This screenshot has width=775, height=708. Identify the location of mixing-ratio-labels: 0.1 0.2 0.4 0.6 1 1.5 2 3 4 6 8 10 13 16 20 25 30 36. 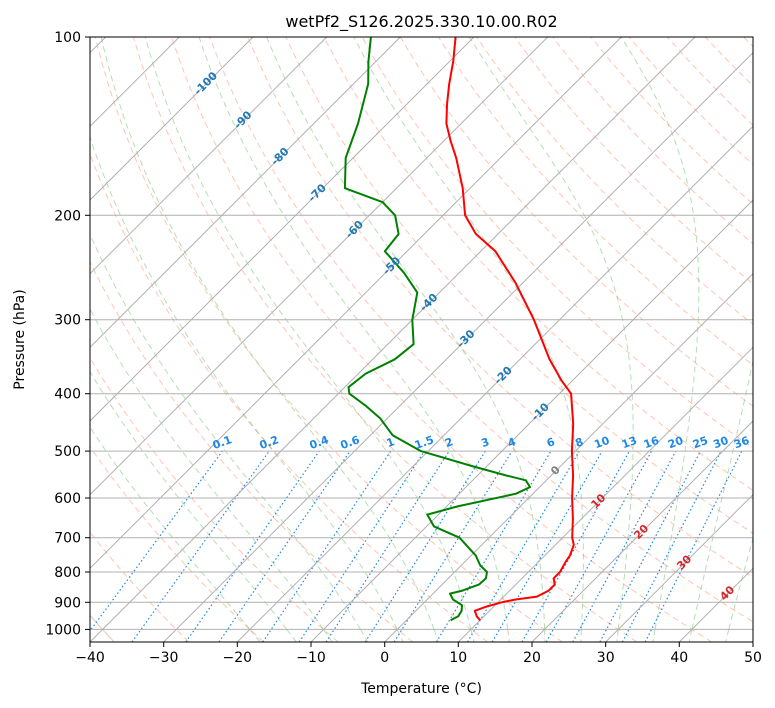
(481, 442).